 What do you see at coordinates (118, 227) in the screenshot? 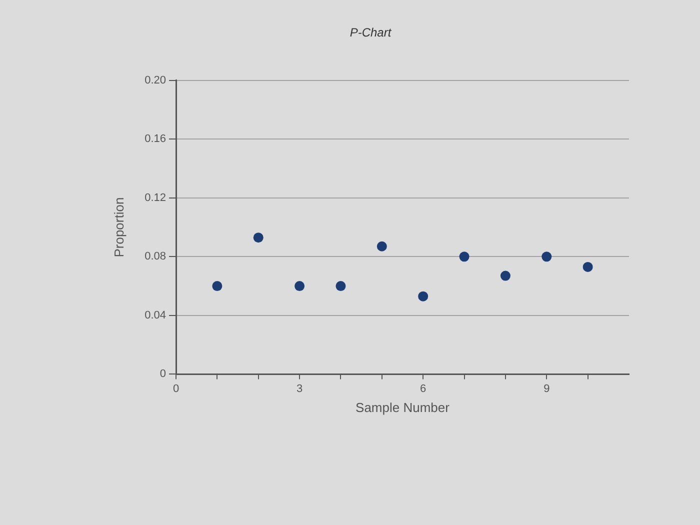
I see `y-axis-title: Proportion` at bounding box center [118, 227].